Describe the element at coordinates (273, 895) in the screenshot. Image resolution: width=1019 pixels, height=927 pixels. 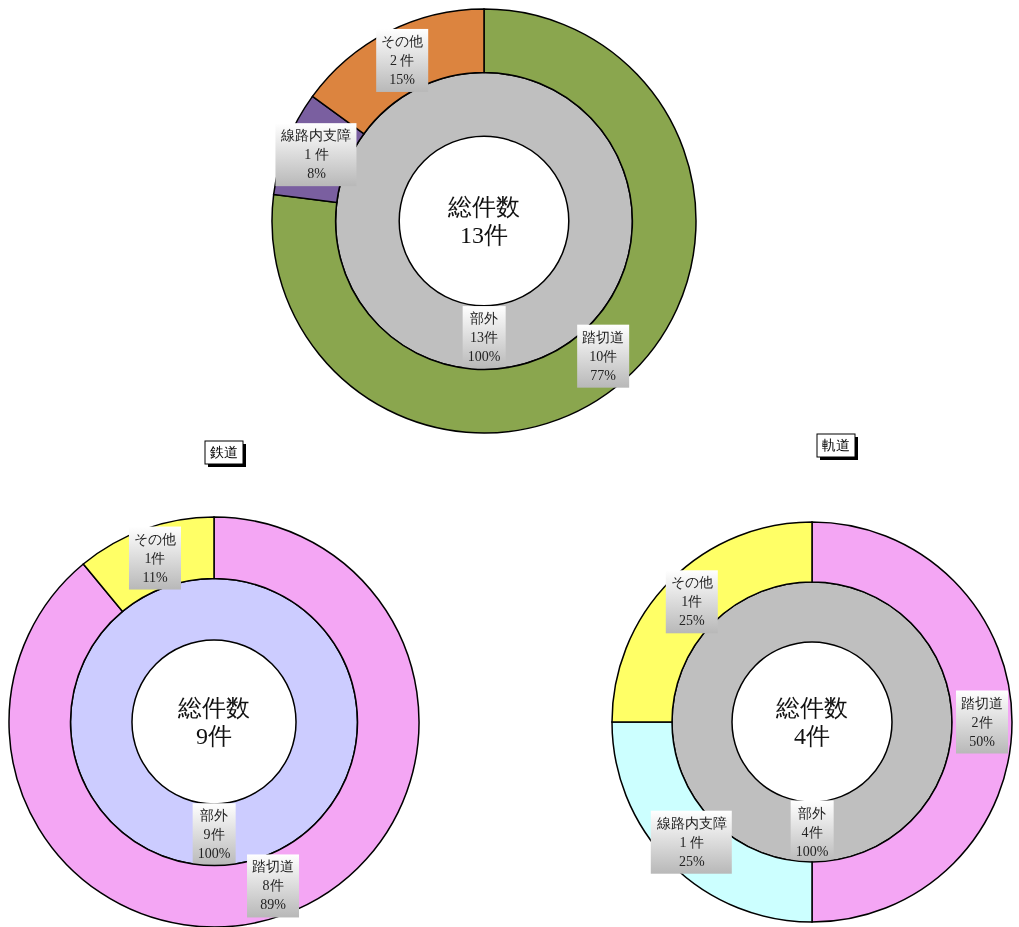
I see `data-label: 8件 89%` at that location.